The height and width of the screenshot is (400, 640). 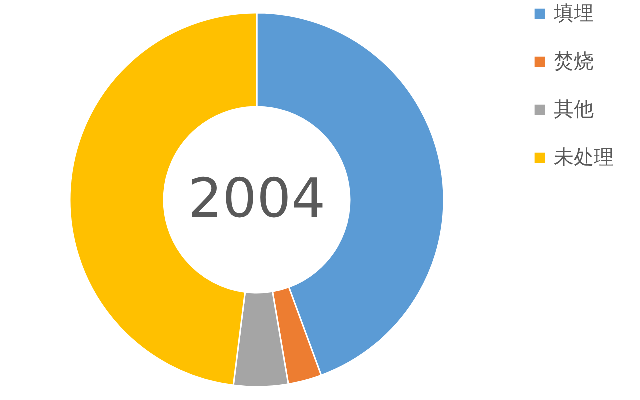 What do you see at coordinates (574, 109) in the screenshot?
I see `legend-label: 其他` at bounding box center [574, 109].